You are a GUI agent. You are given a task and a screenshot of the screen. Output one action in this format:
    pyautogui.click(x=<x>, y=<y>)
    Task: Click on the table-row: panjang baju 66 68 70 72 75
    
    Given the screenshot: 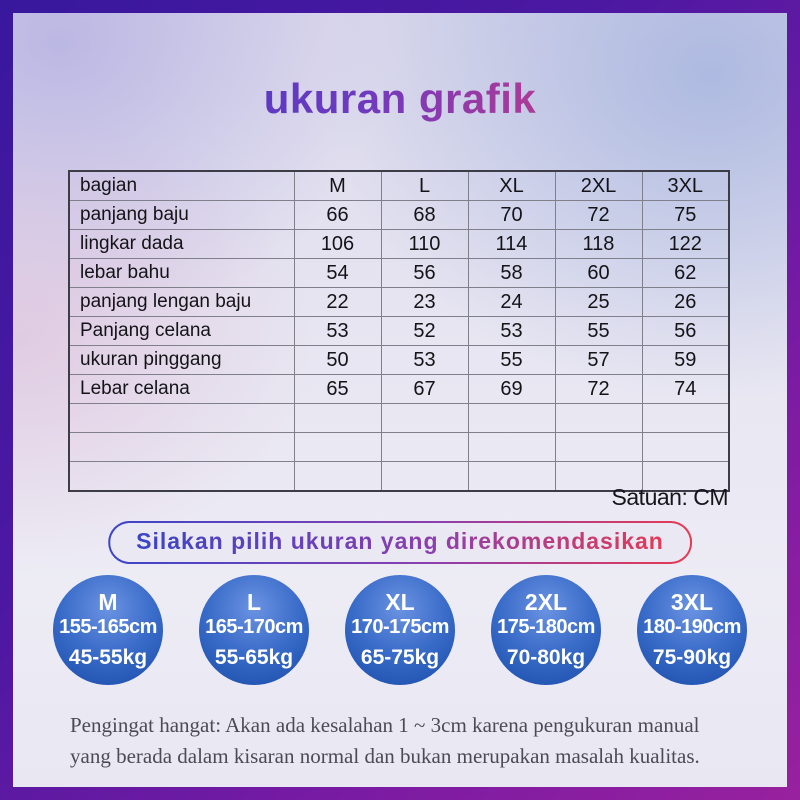 What is the action you would take?
    pyautogui.click(x=399, y=215)
    